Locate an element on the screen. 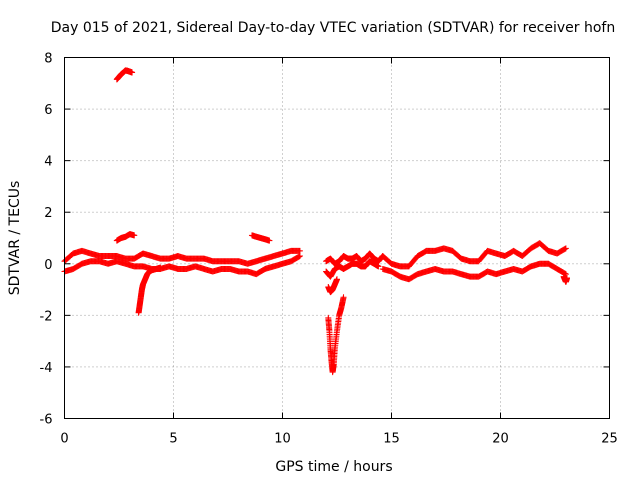 The width and height of the screenshot is (640, 480). y-tick-label: -4 is located at coordinates (46, 368).